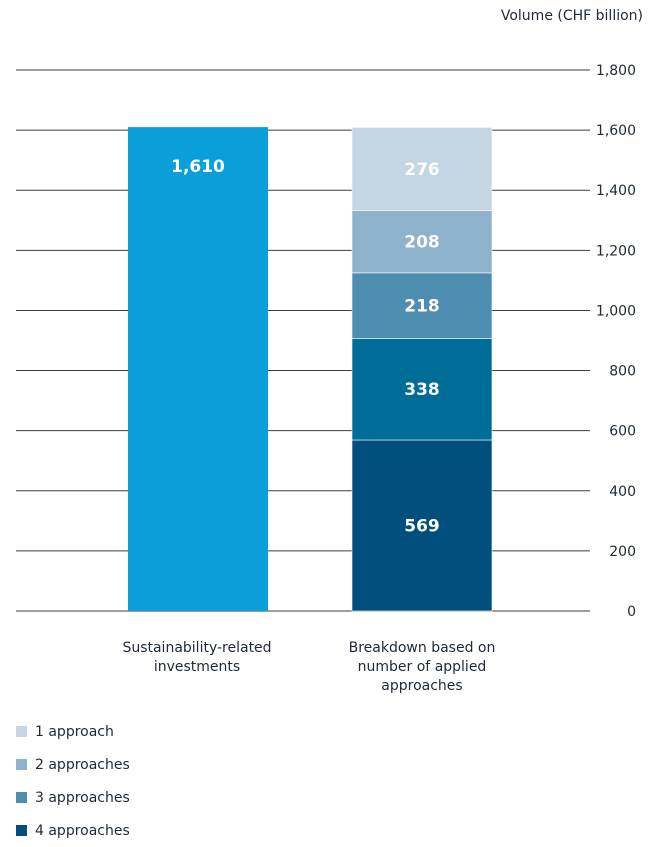 The width and height of the screenshot is (653, 847). I want to click on data-label-segment-0: 569, so click(422, 526).